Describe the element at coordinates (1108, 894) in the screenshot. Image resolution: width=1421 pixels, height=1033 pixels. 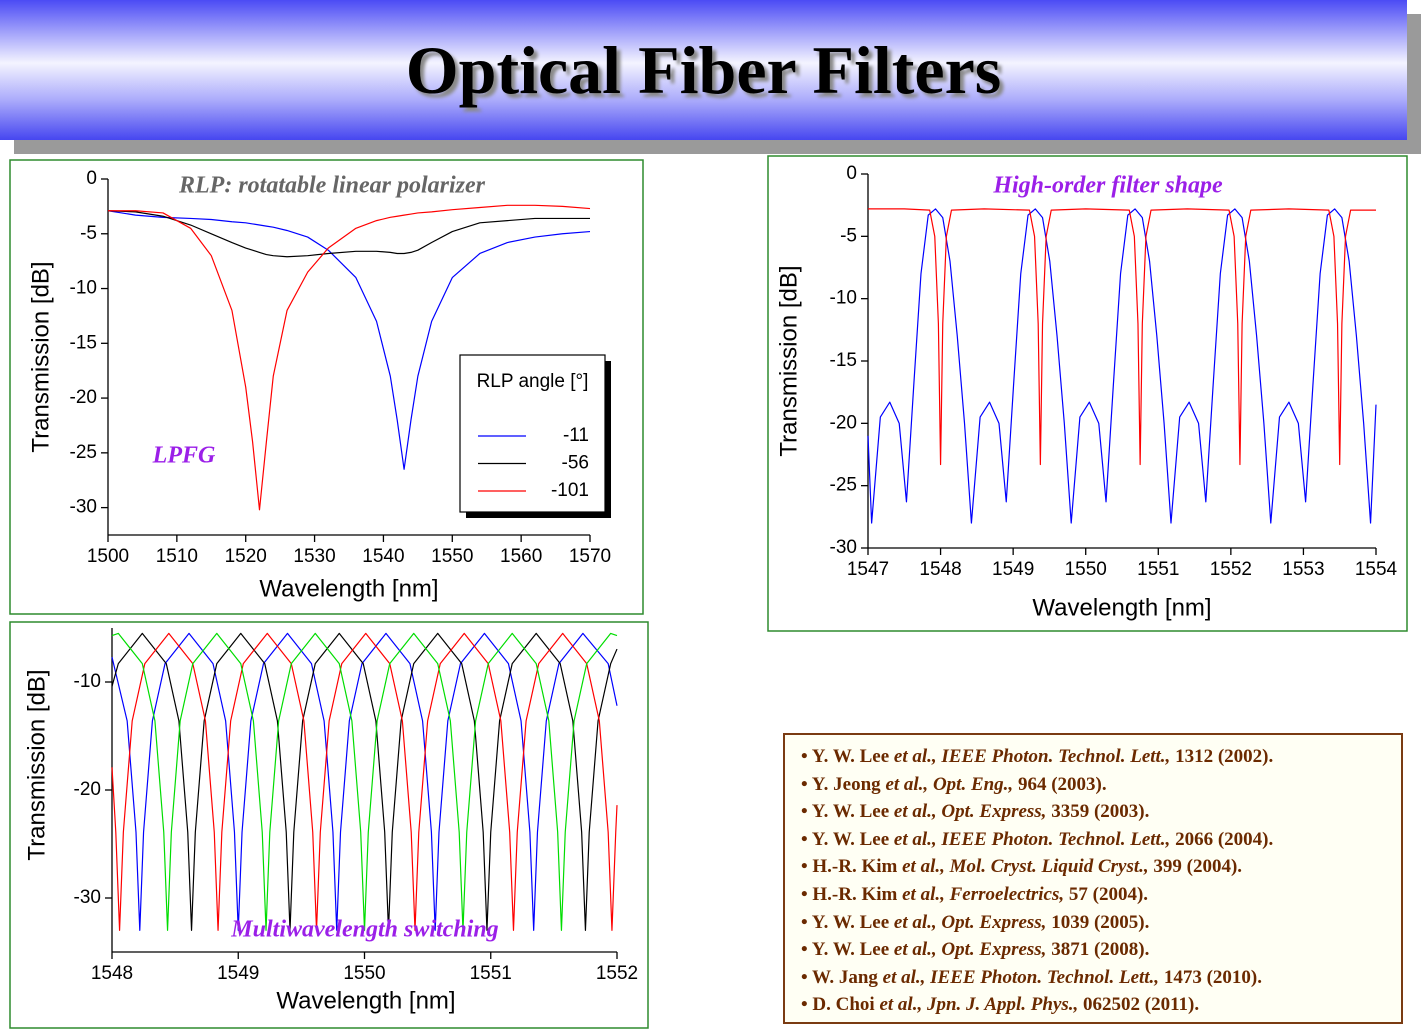
I see `ref-citation: 57 (2004).` at that location.